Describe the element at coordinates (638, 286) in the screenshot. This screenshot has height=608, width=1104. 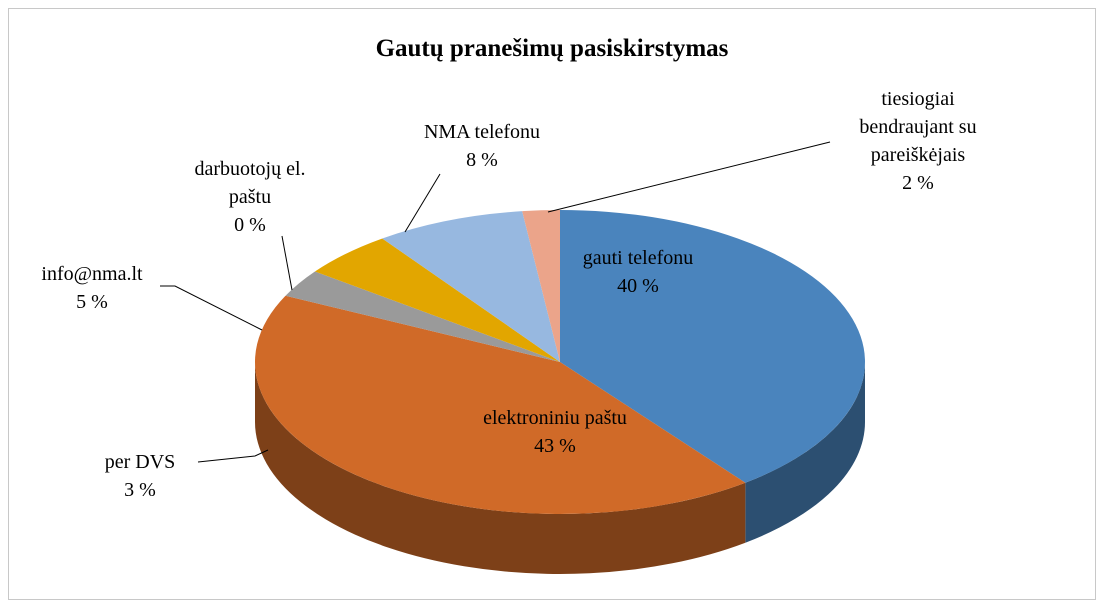
I see `value-label: 40 %` at that location.